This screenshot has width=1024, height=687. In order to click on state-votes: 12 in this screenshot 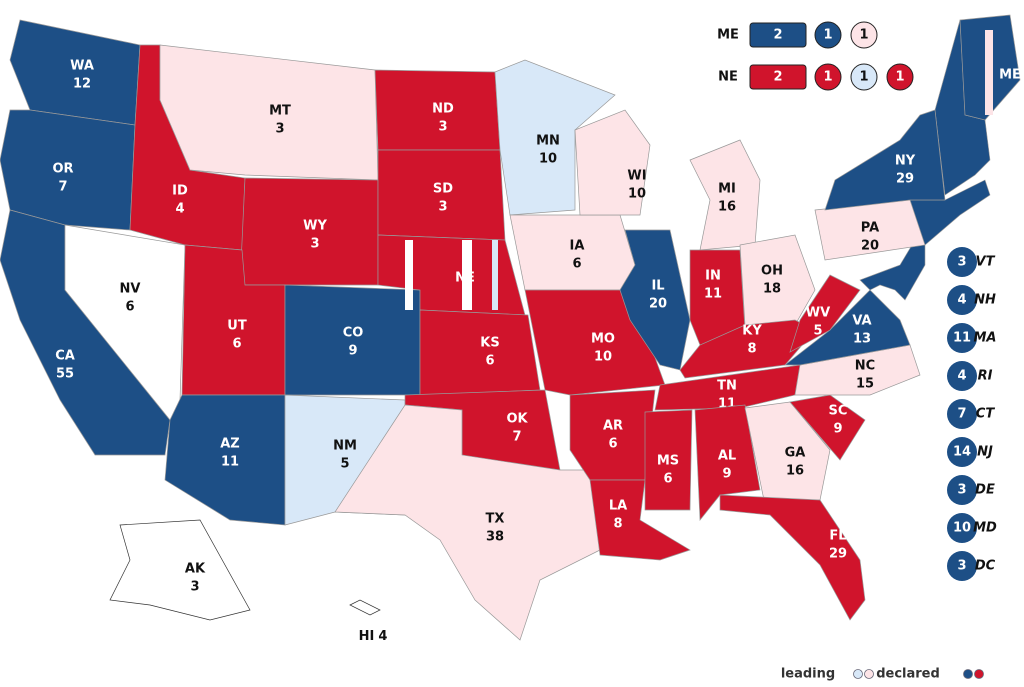, I will do `click(82, 84)`.